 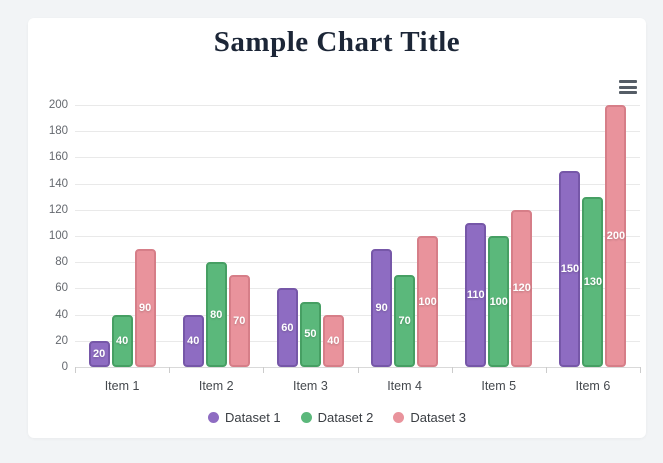 I want to click on bar-value-label: 50, so click(x=310, y=334).